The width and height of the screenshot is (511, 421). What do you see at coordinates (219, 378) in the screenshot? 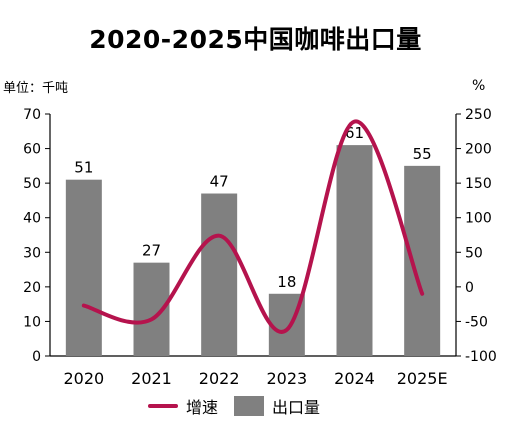
I see `x-tick-label: 2022` at bounding box center [219, 378].